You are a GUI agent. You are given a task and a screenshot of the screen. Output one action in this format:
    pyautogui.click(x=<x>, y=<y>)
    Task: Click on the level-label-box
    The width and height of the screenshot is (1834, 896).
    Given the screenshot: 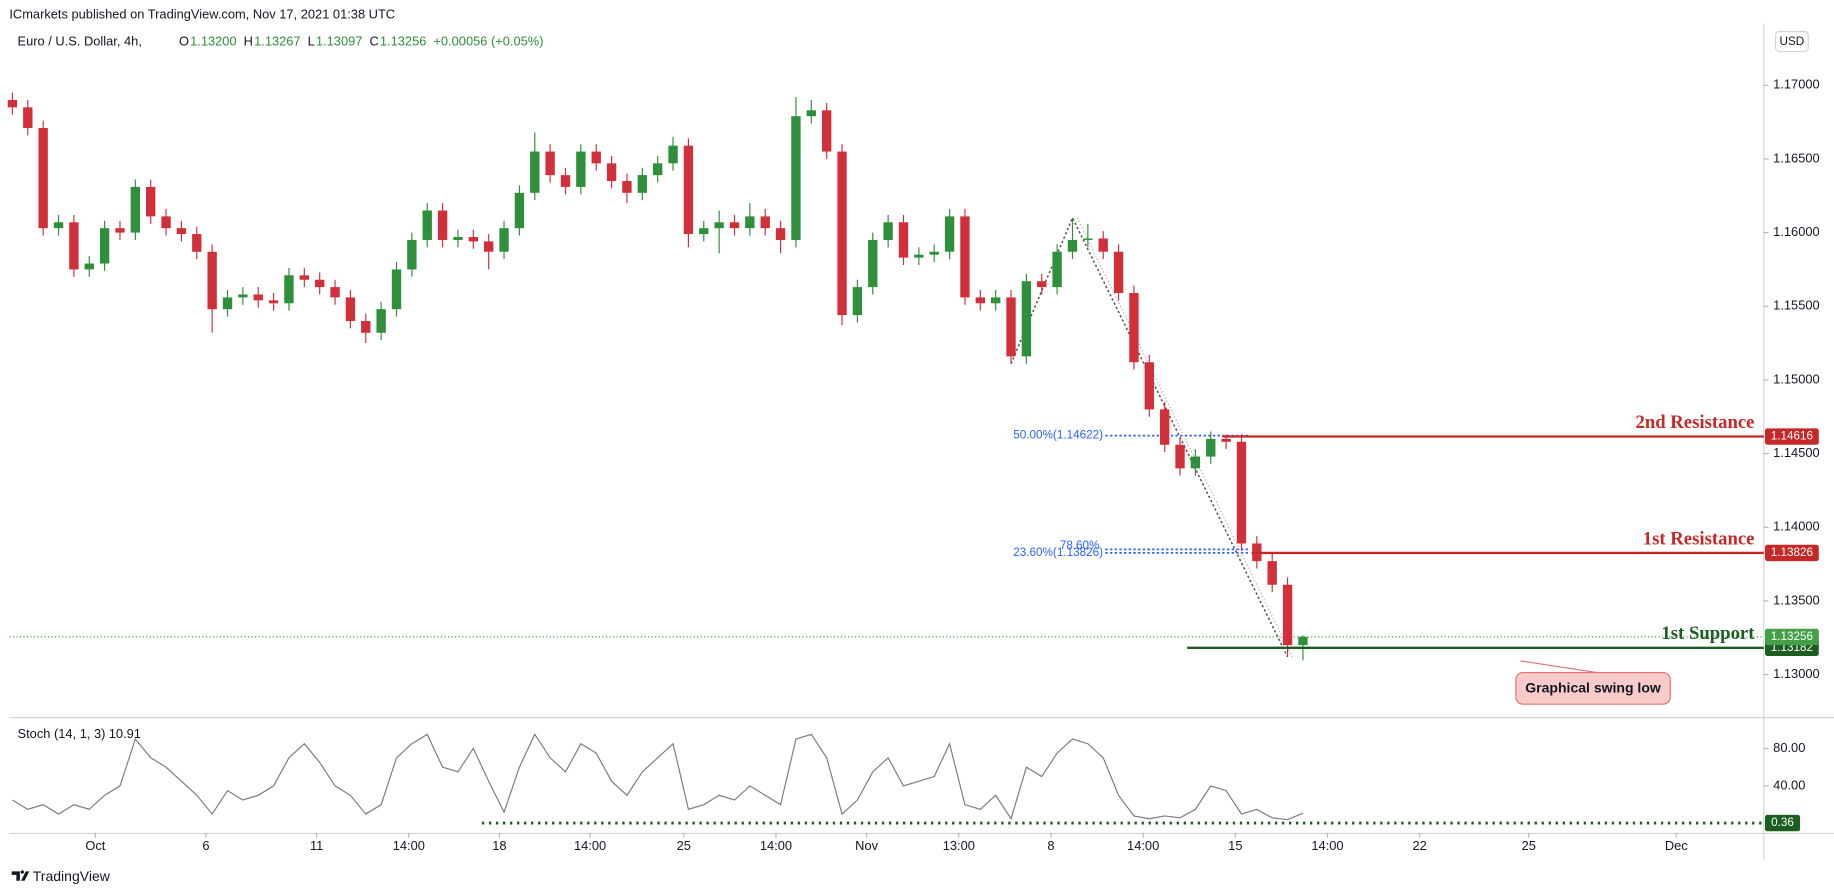 What is the action you would take?
    pyautogui.click(x=1791, y=553)
    